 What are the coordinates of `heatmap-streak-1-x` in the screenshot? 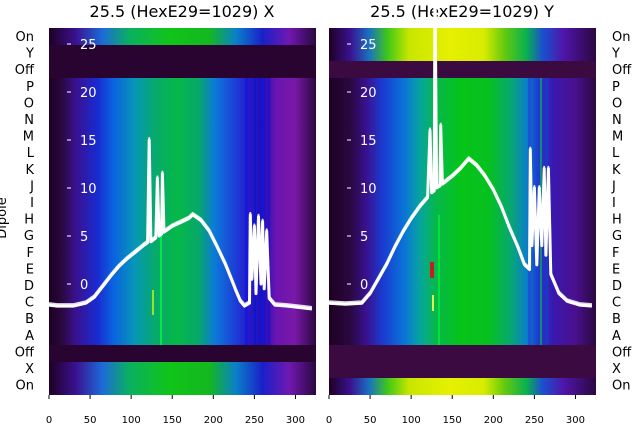 It's located at (246, 211).